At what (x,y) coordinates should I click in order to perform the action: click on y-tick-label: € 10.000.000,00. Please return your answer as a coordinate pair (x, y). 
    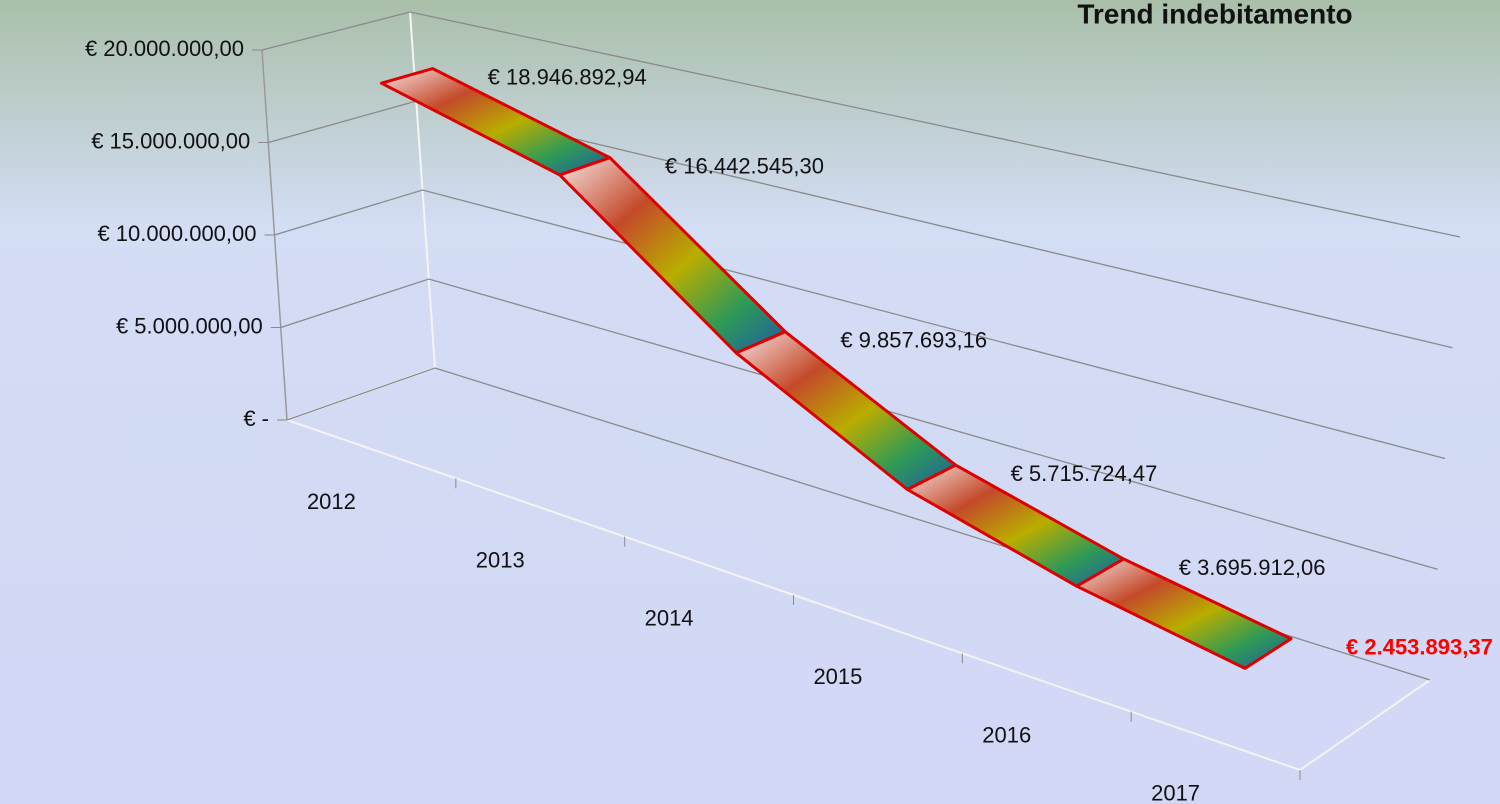
    Looking at the image, I should click on (176, 233).